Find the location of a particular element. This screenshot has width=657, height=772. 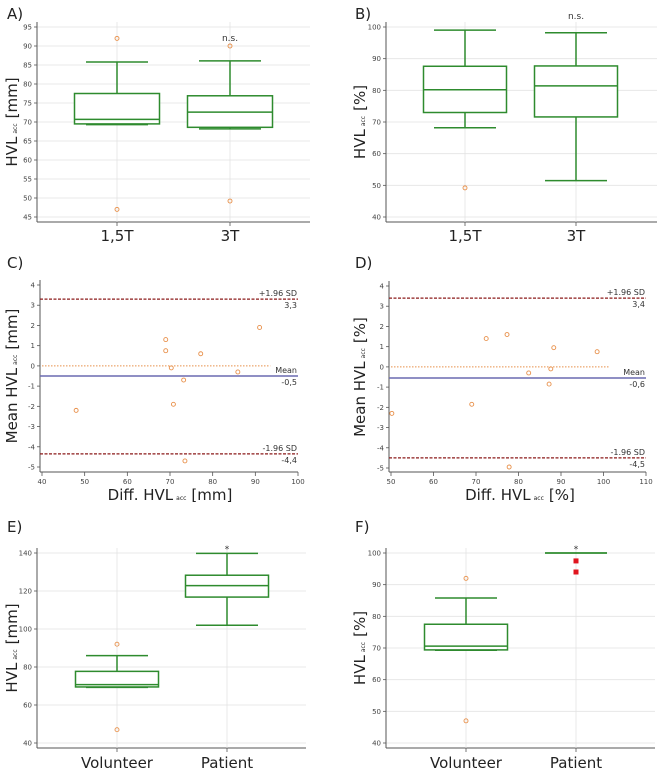

x-tick-label: 110 is located at coordinates (645, 482).